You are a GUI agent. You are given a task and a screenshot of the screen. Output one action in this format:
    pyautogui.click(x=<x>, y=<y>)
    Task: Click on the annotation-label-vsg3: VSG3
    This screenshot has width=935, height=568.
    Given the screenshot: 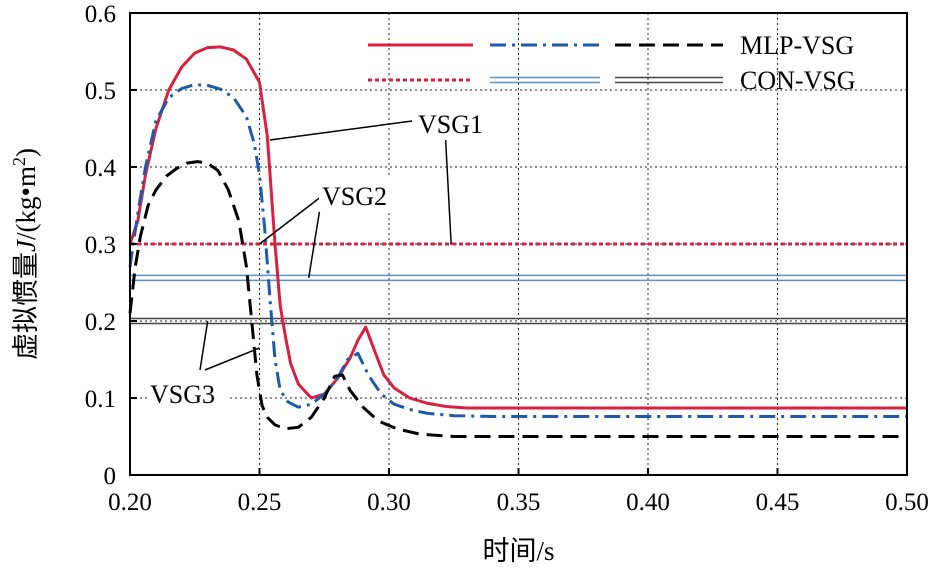 What is the action you would take?
    pyautogui.click(x=182, y=394)
    